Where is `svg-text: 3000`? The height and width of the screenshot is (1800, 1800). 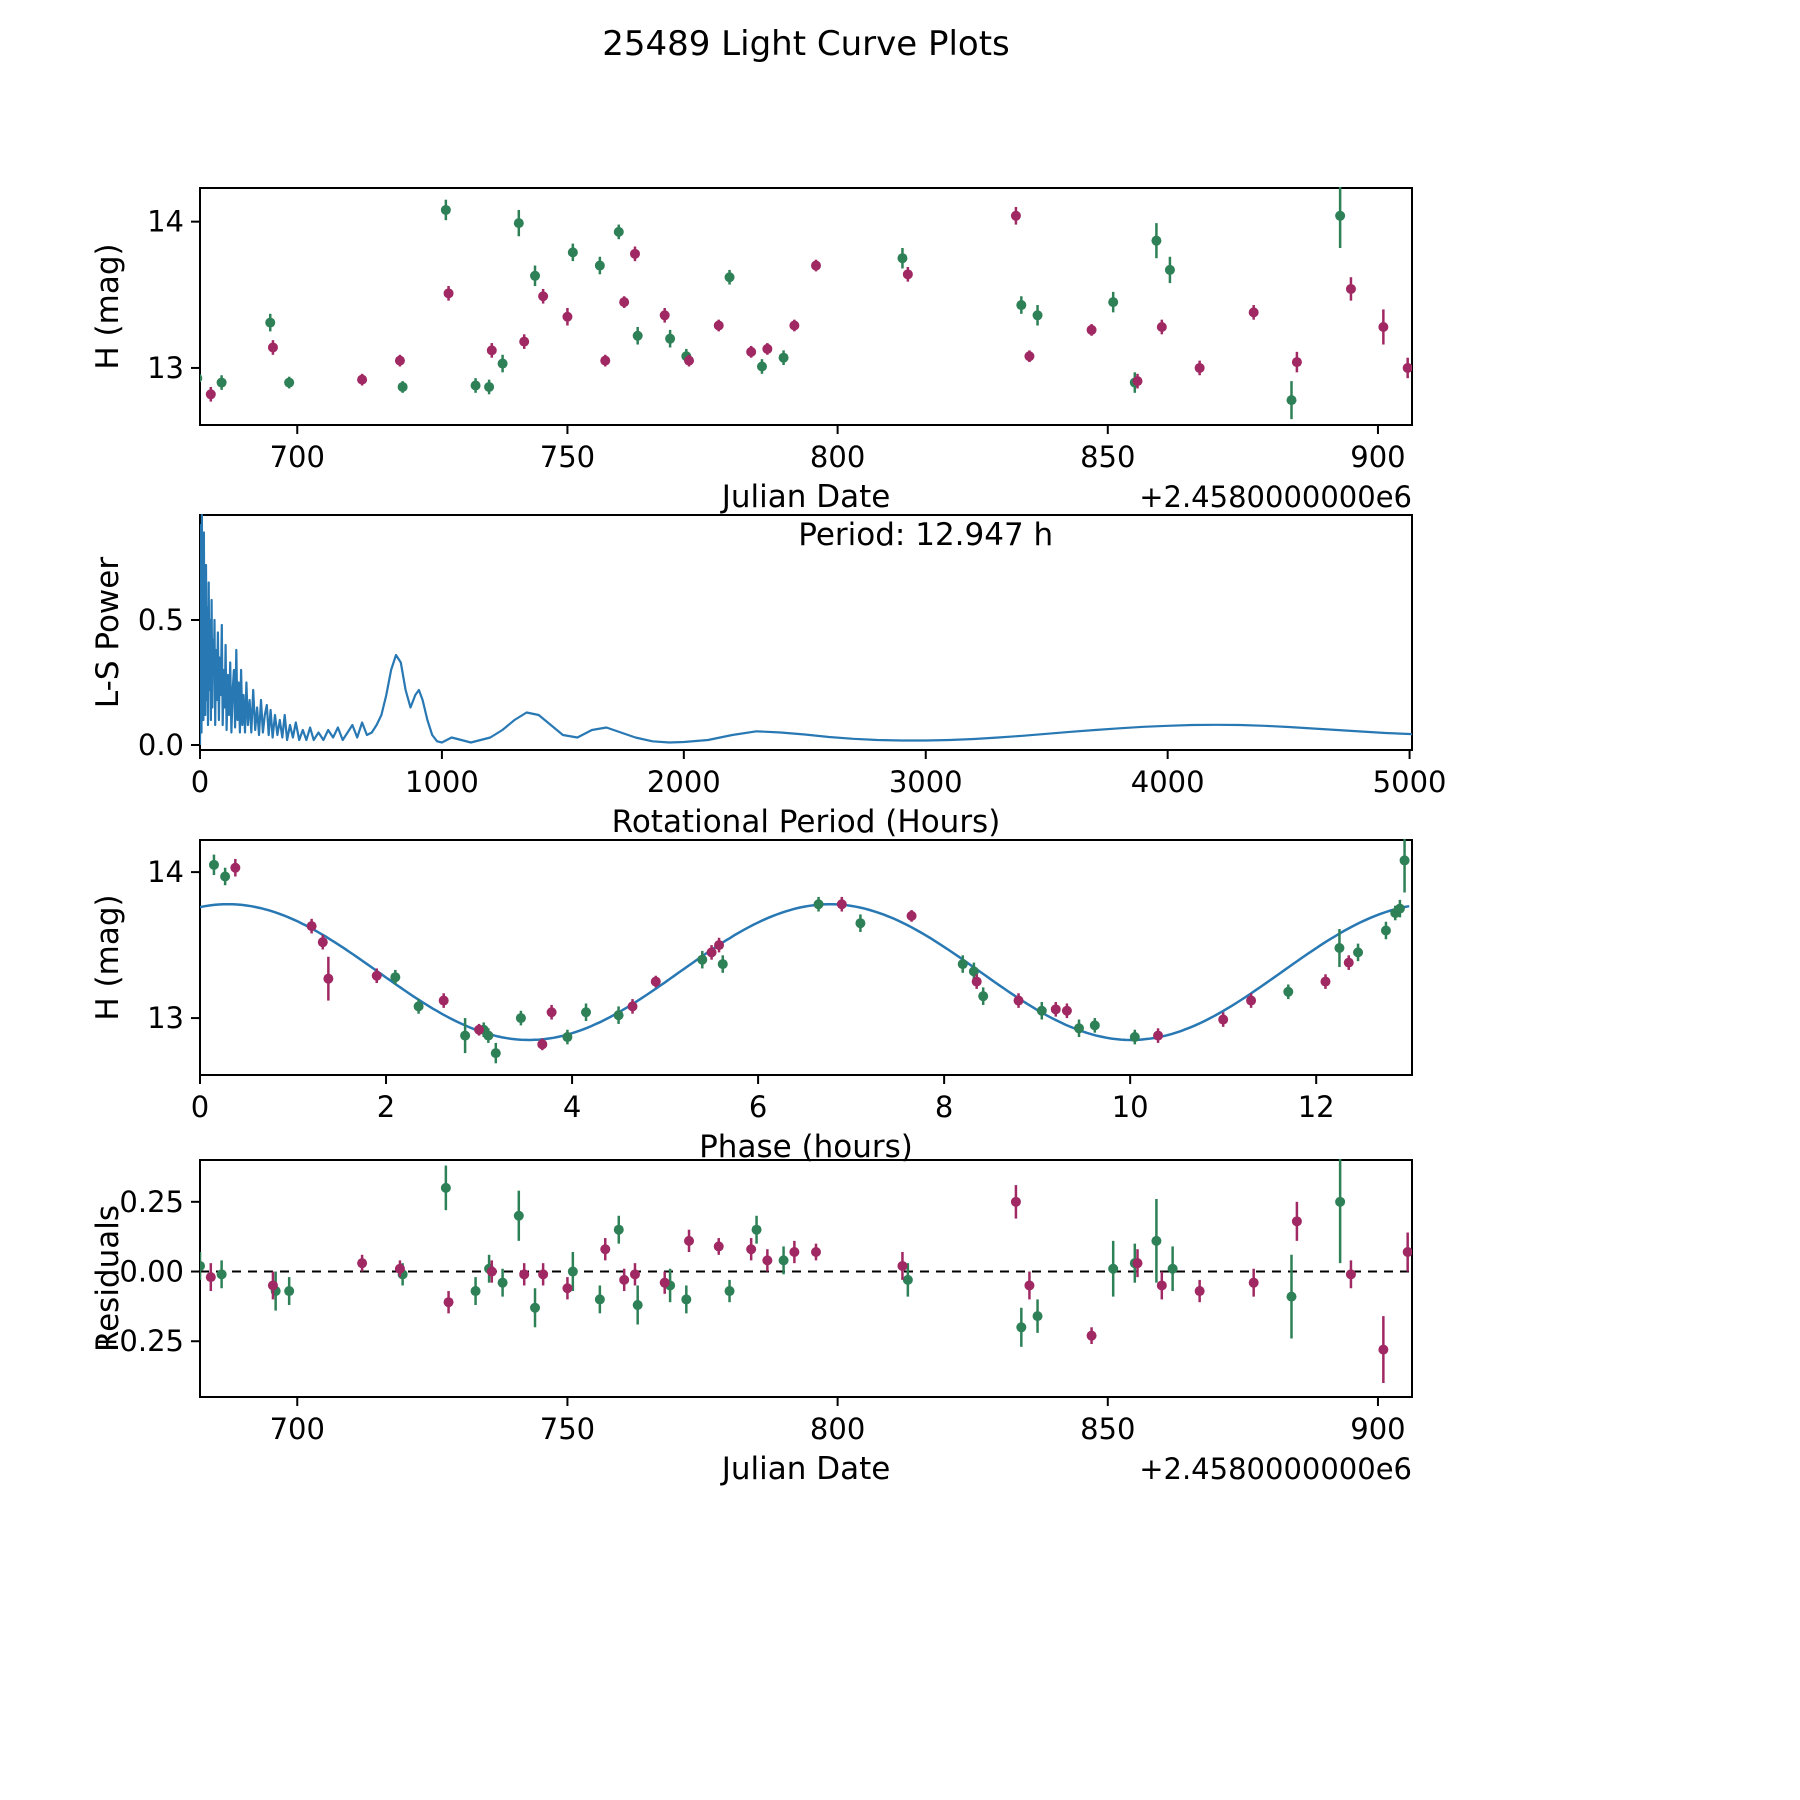 svg-text: 3000 is located at coordinates (926, 782).